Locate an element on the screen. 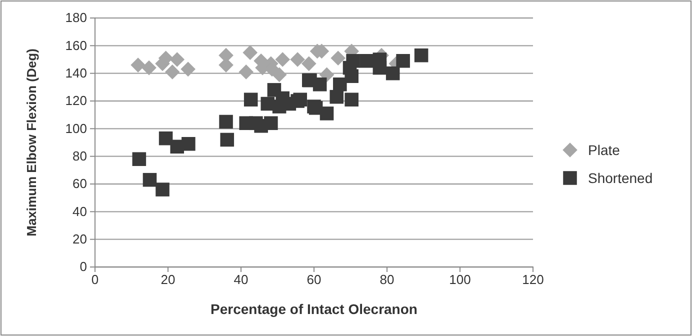 The width and height of the screenshot is (692, 336). x-tick-label: 120 is located at coordinates (533, 280).